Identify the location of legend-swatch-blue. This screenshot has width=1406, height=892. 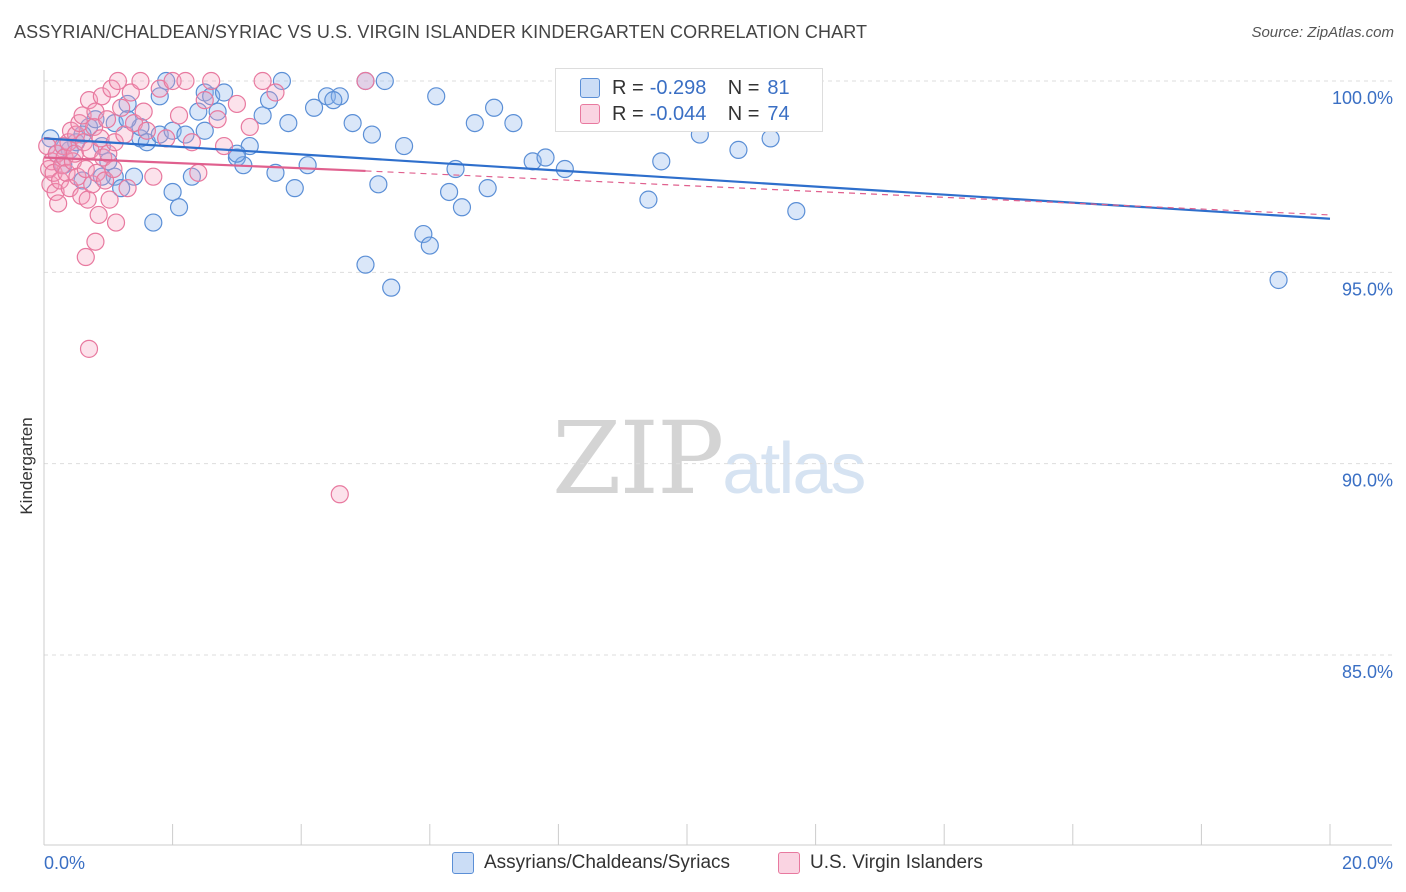
(590, 88).